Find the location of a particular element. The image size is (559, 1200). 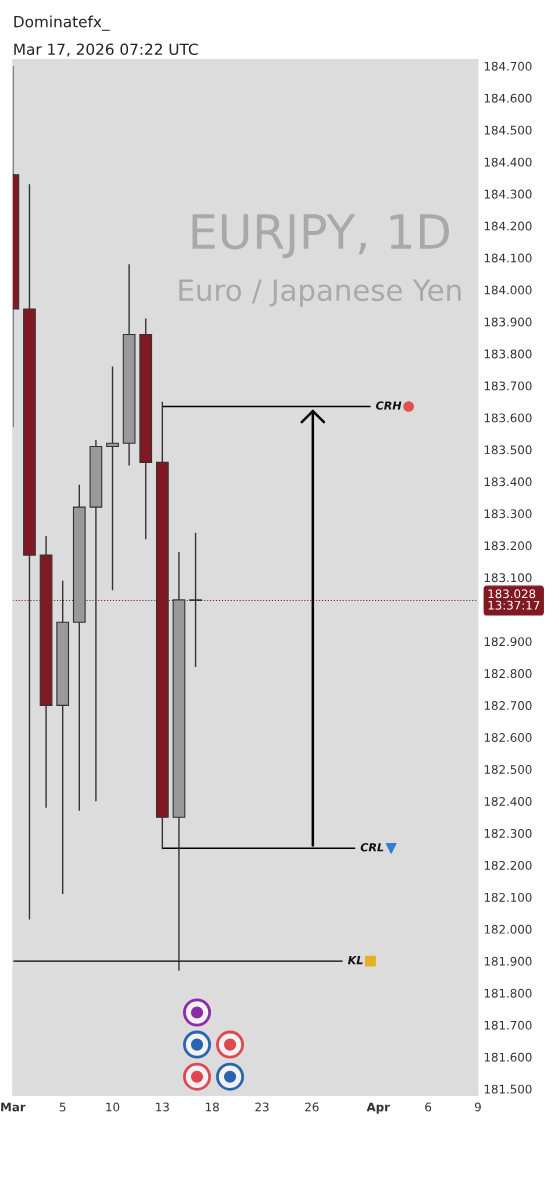

y-tick-label: 182.500 is located at coordinates (508, 769).